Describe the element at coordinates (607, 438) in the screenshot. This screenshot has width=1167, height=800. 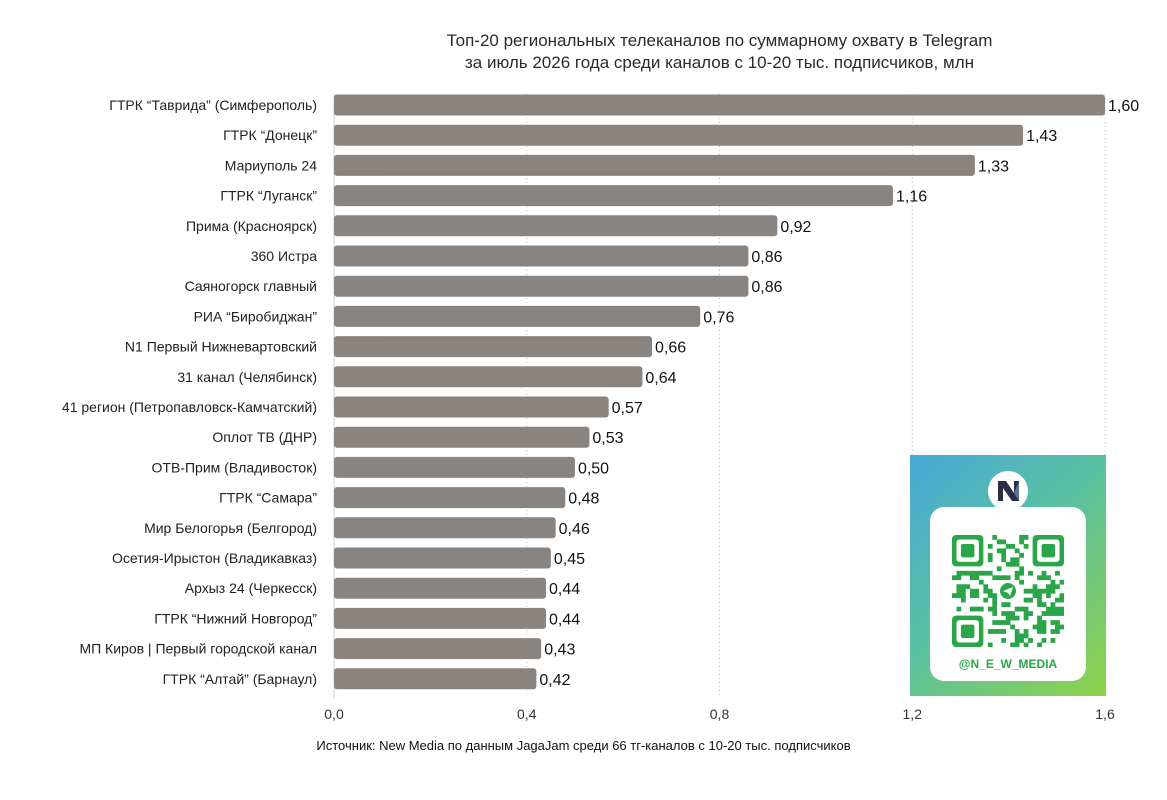
I see `value-label: 0,53` at that location.